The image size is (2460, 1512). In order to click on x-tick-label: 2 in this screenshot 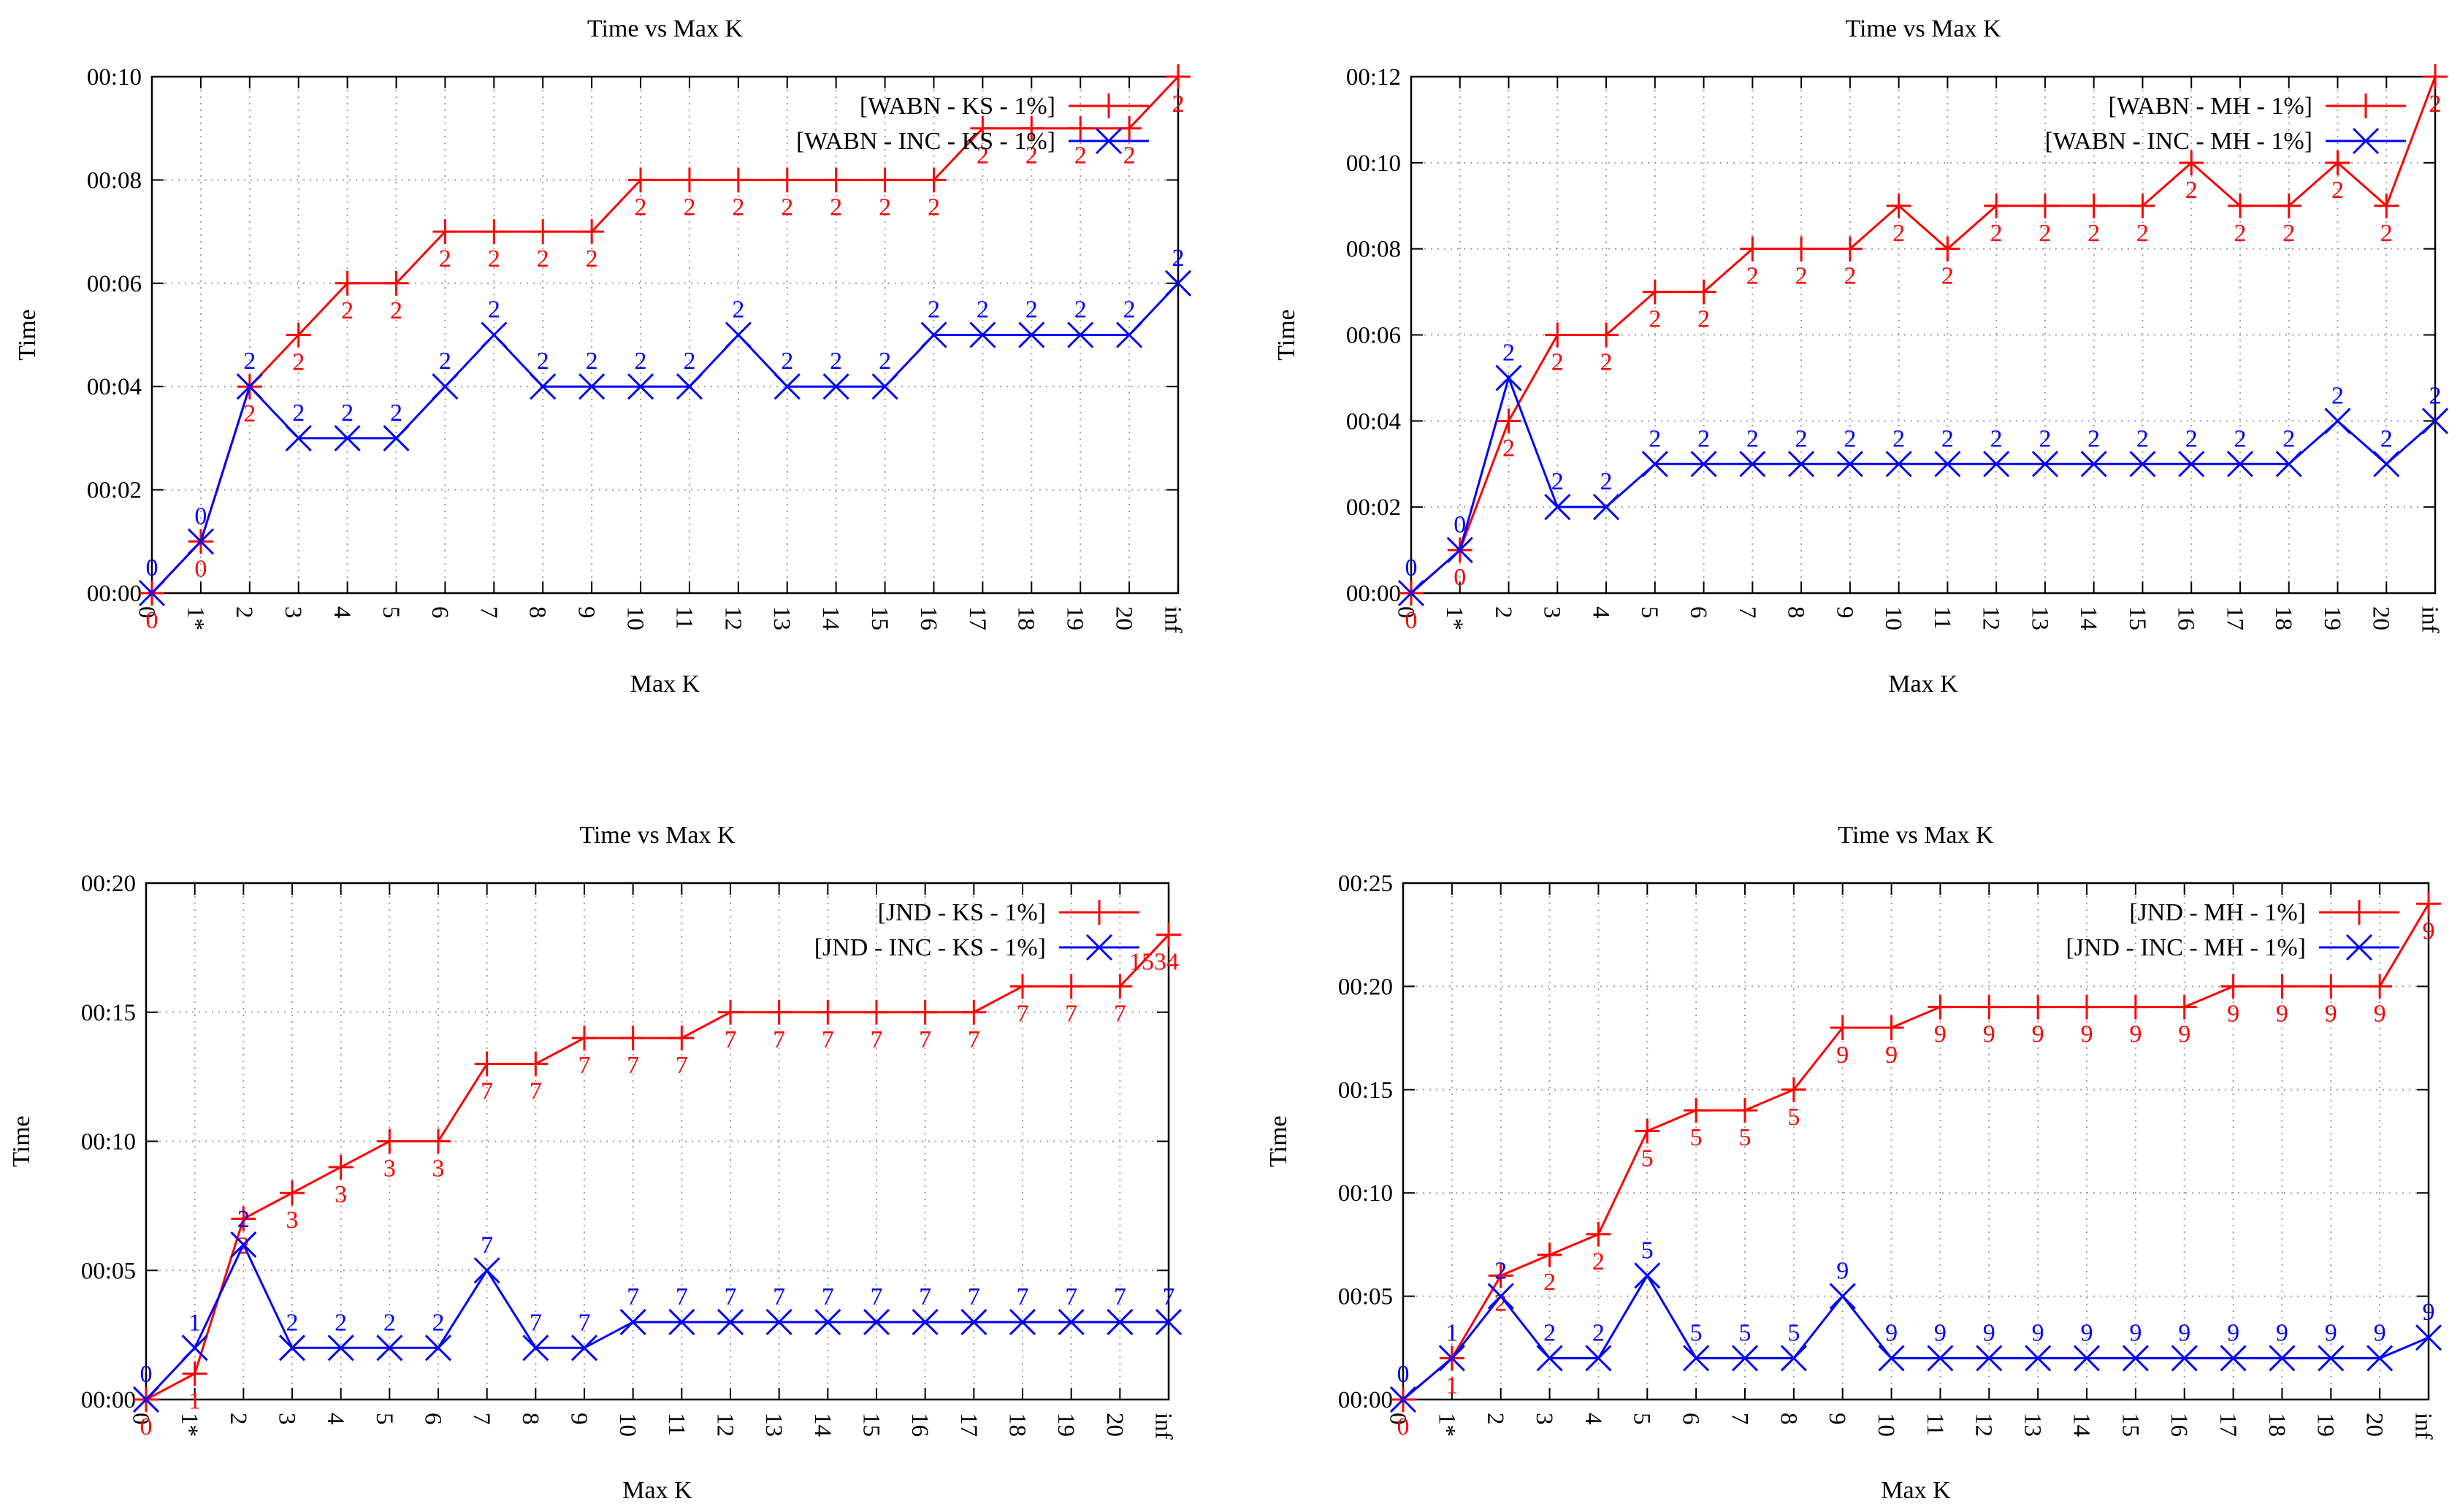, I will do `click(238, 1419)`.